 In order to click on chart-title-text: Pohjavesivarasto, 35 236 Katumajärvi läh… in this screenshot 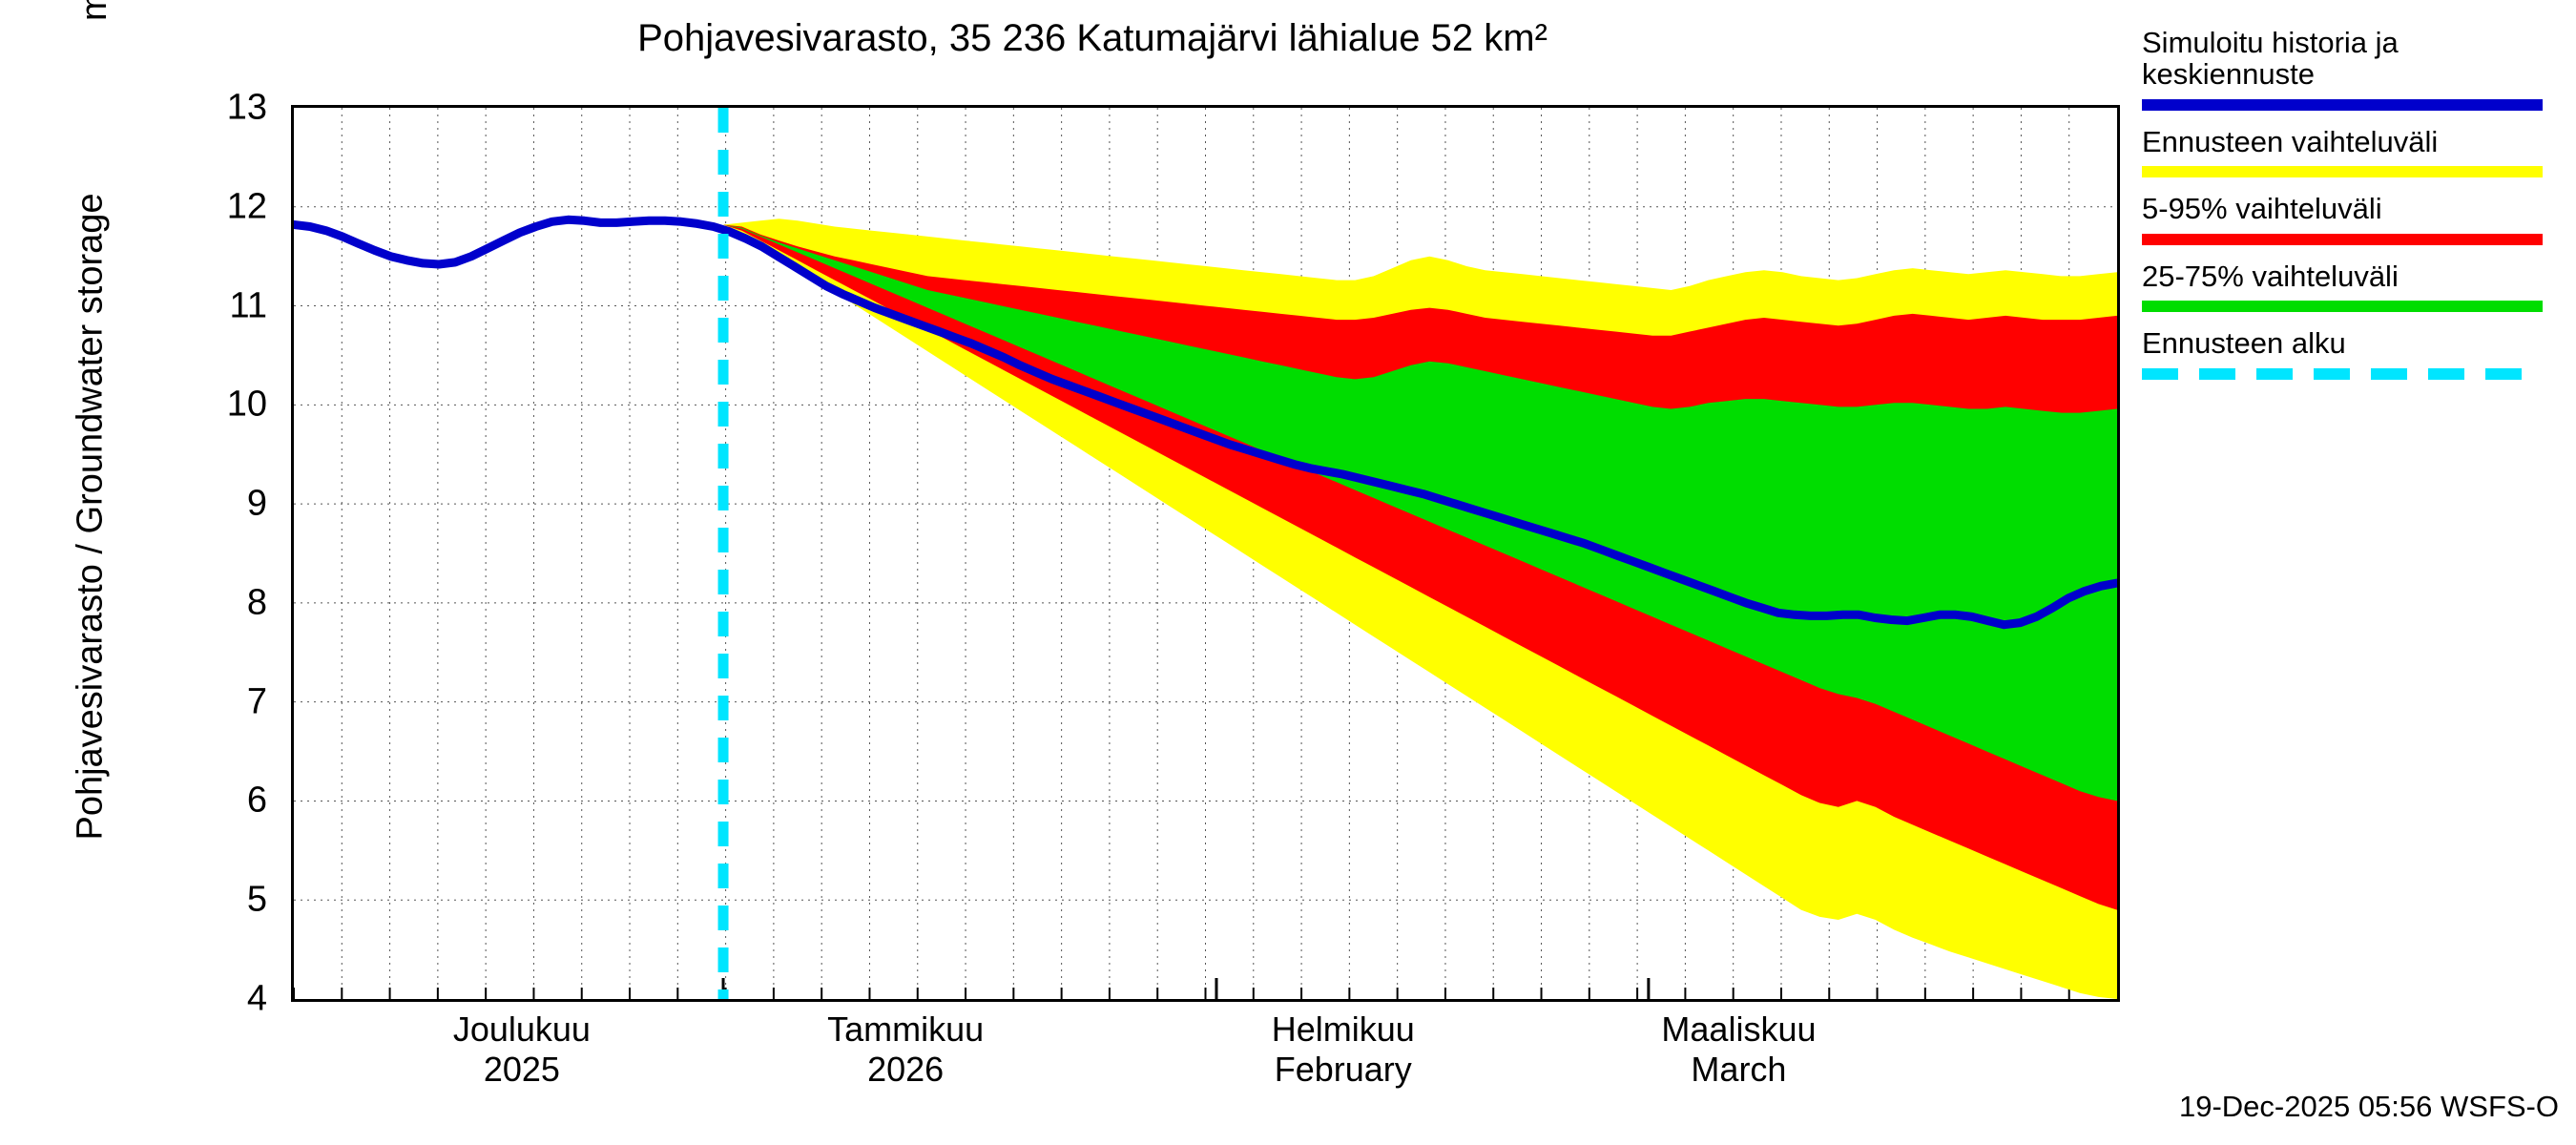, I will do `click(1092, 38)`.